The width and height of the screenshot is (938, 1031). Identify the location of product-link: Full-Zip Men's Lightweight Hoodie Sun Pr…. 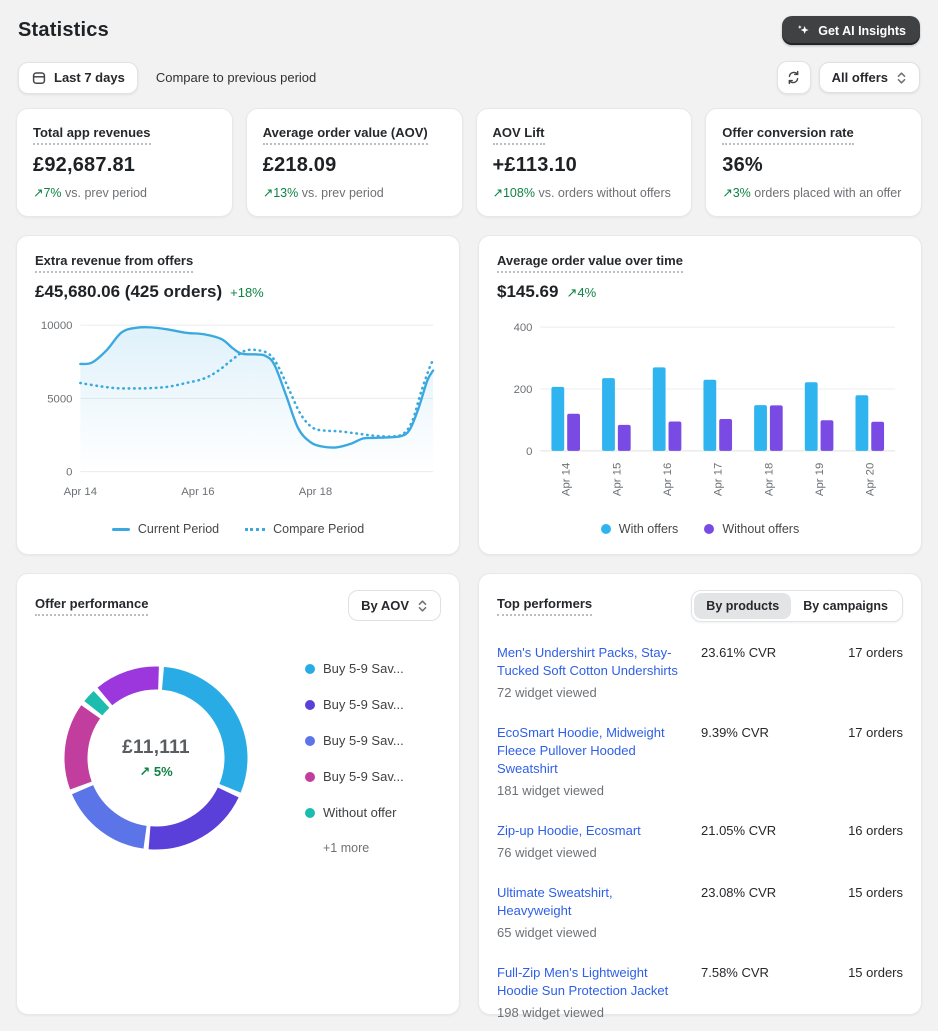
(583, 981).